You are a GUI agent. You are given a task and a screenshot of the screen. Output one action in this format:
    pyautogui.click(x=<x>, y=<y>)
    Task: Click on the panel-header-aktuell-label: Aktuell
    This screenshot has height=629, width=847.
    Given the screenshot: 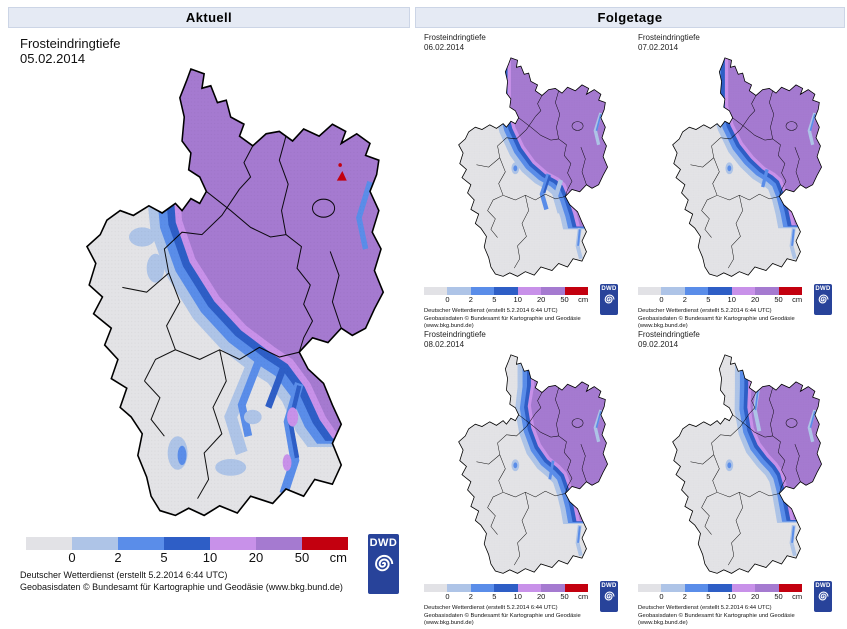 What is the action you would take?
    pyautogui.click(x=209, y=17)
    